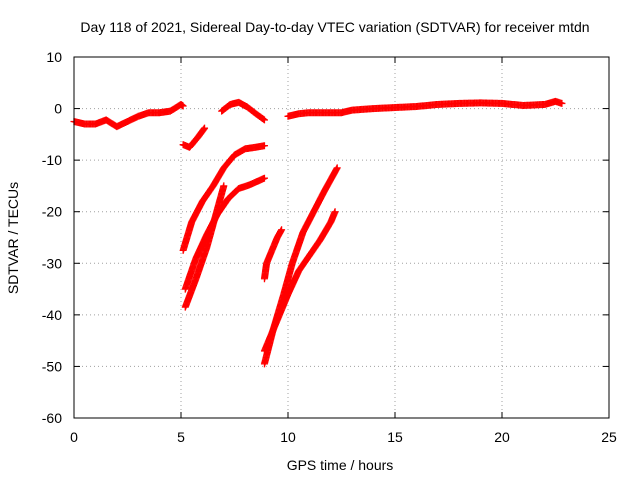 This screenshot has height=485, width=640. What do you see at coordinates (52, 418) in the screenshot?
I see `y-tick-label: -60` at bounding box center [52, 418].